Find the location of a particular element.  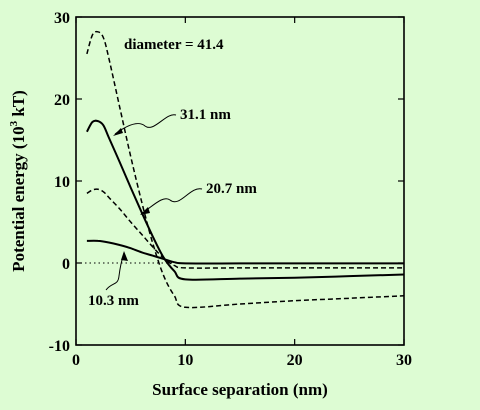

leader-20nm is located at coordinates (171, 201).